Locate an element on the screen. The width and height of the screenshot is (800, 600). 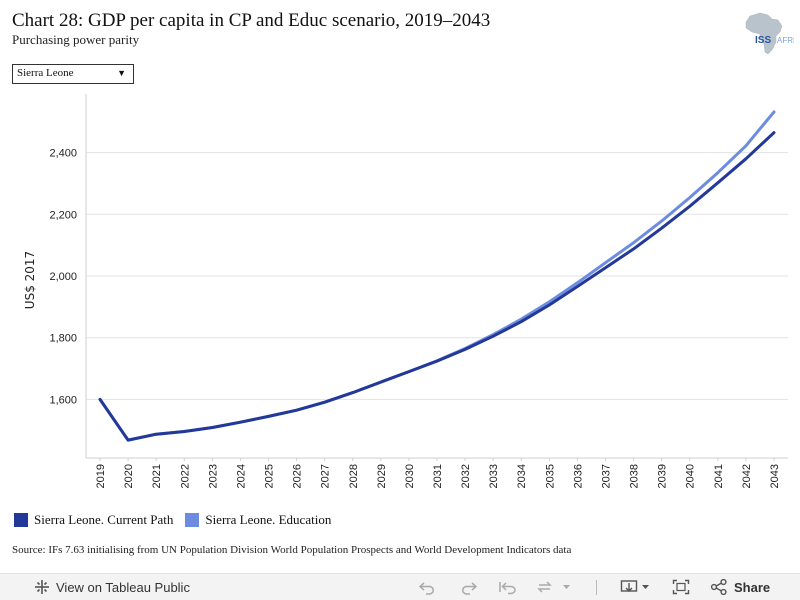
y-tick-labels: 1,600 1,800 2,000 2,200 2,400 is located at coordinates (63, 277).